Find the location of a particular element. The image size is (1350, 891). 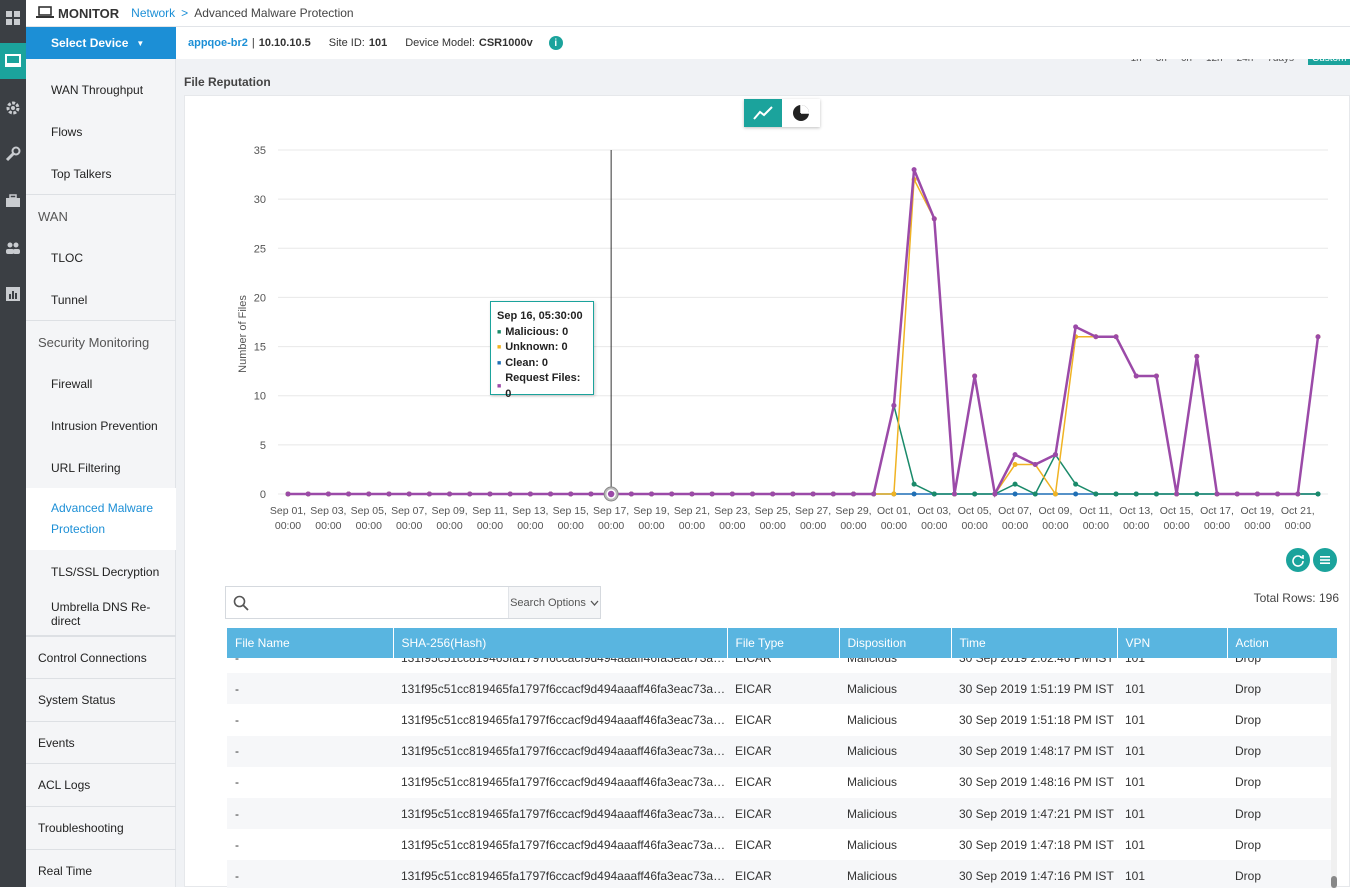

sidebar-item-url-filtering: URL Filtering is located at coordinates (101, 468).